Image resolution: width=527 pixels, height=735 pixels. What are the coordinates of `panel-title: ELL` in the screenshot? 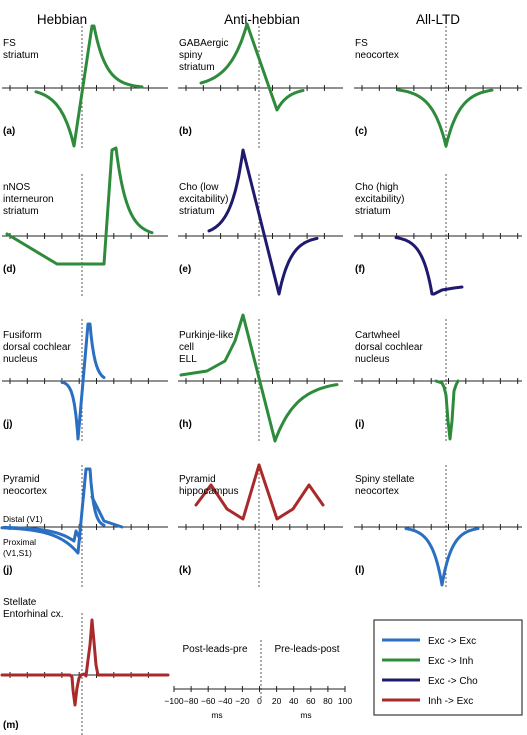 It's located at (188, 359).